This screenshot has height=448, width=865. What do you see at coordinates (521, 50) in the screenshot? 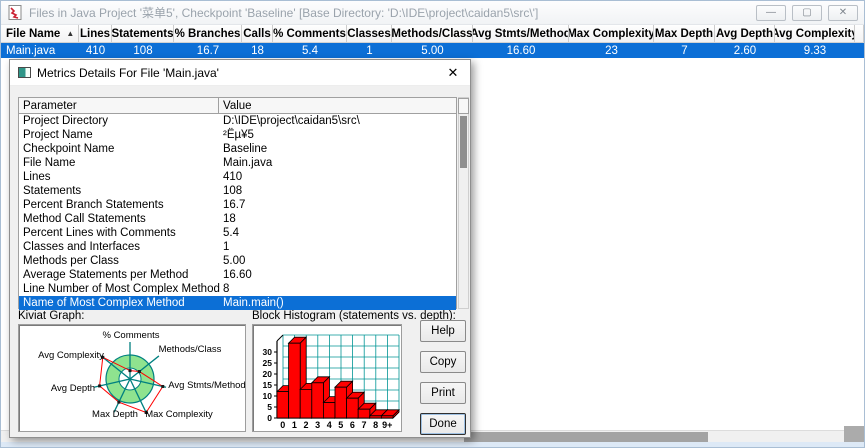
I see `cell-avg-stmts: 16.60` at bounding box center [521, 50].